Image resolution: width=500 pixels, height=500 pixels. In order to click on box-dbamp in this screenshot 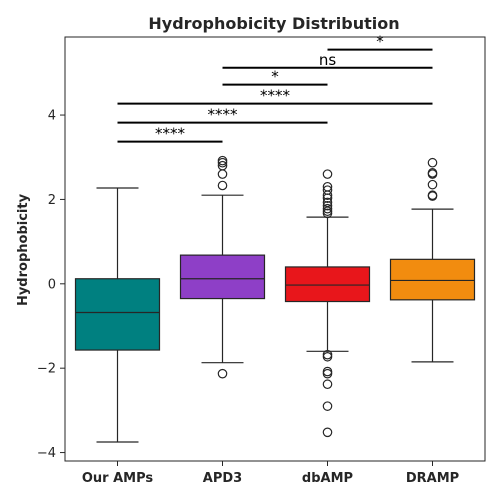, I will do `click(327, 284)`.